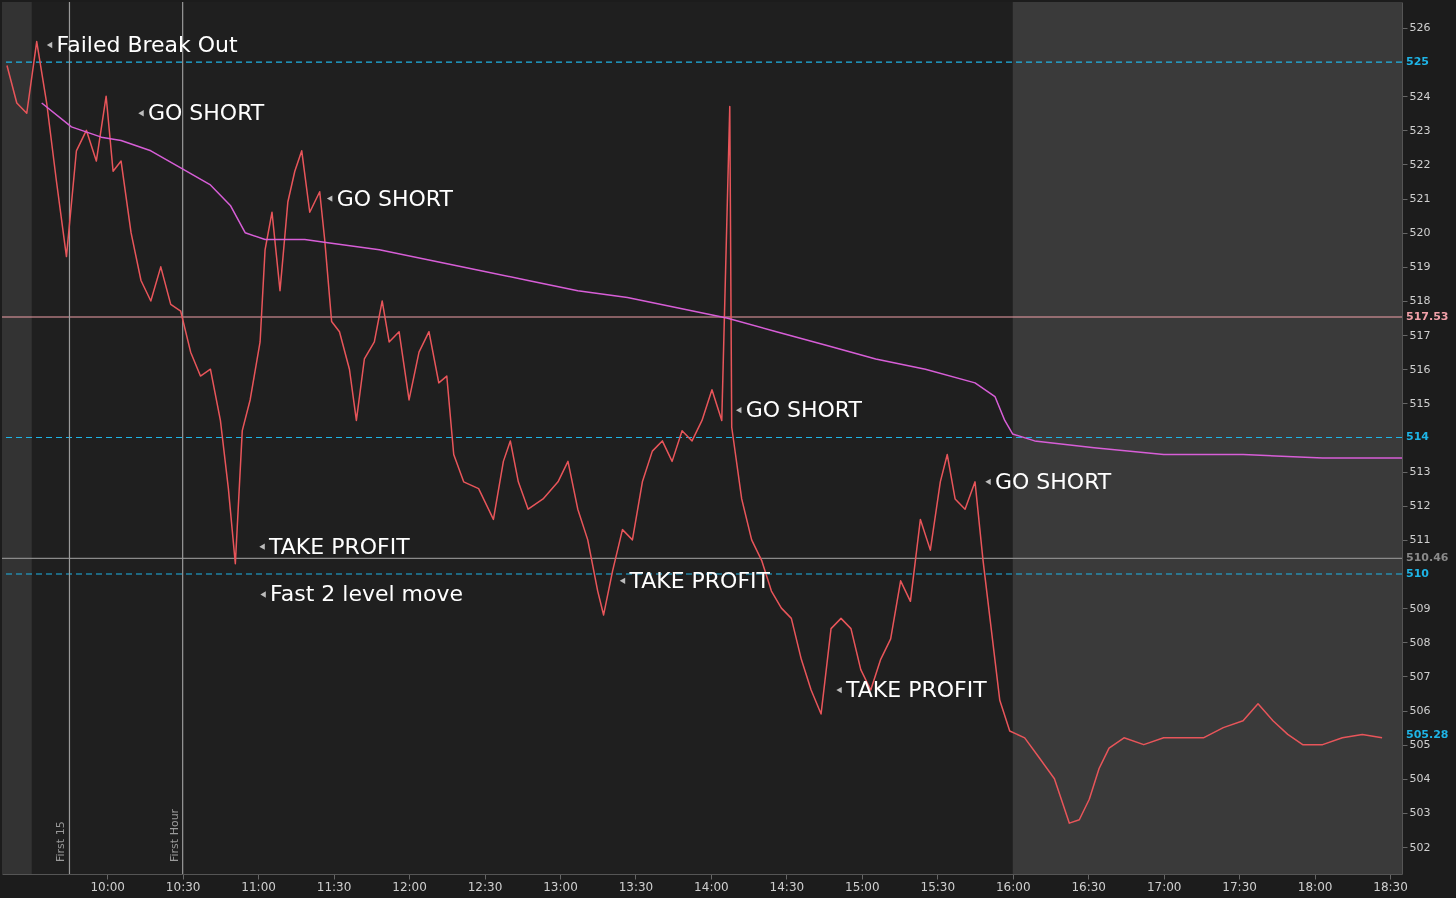  Describe the element at coordinates (1420, 506) in the screenshot. I see `y-tick-label: 512` at that location.